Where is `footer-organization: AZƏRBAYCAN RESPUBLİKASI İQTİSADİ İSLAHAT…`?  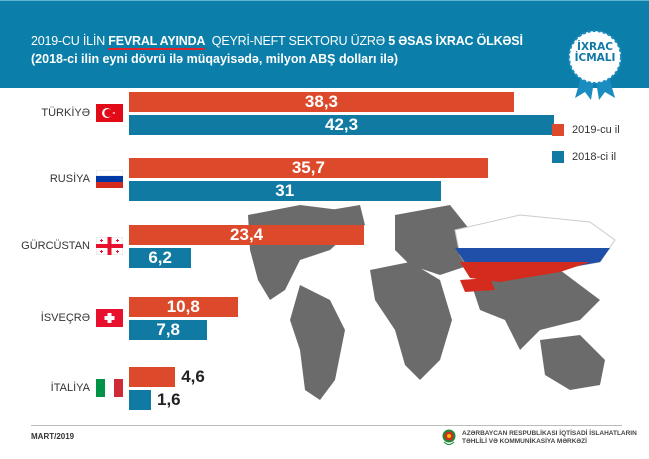
footer-organization: AZƏRBAYCAN RESPUBLİKASI İQTİSADİ İSLAHAT… is located at coordinates (549, 438).